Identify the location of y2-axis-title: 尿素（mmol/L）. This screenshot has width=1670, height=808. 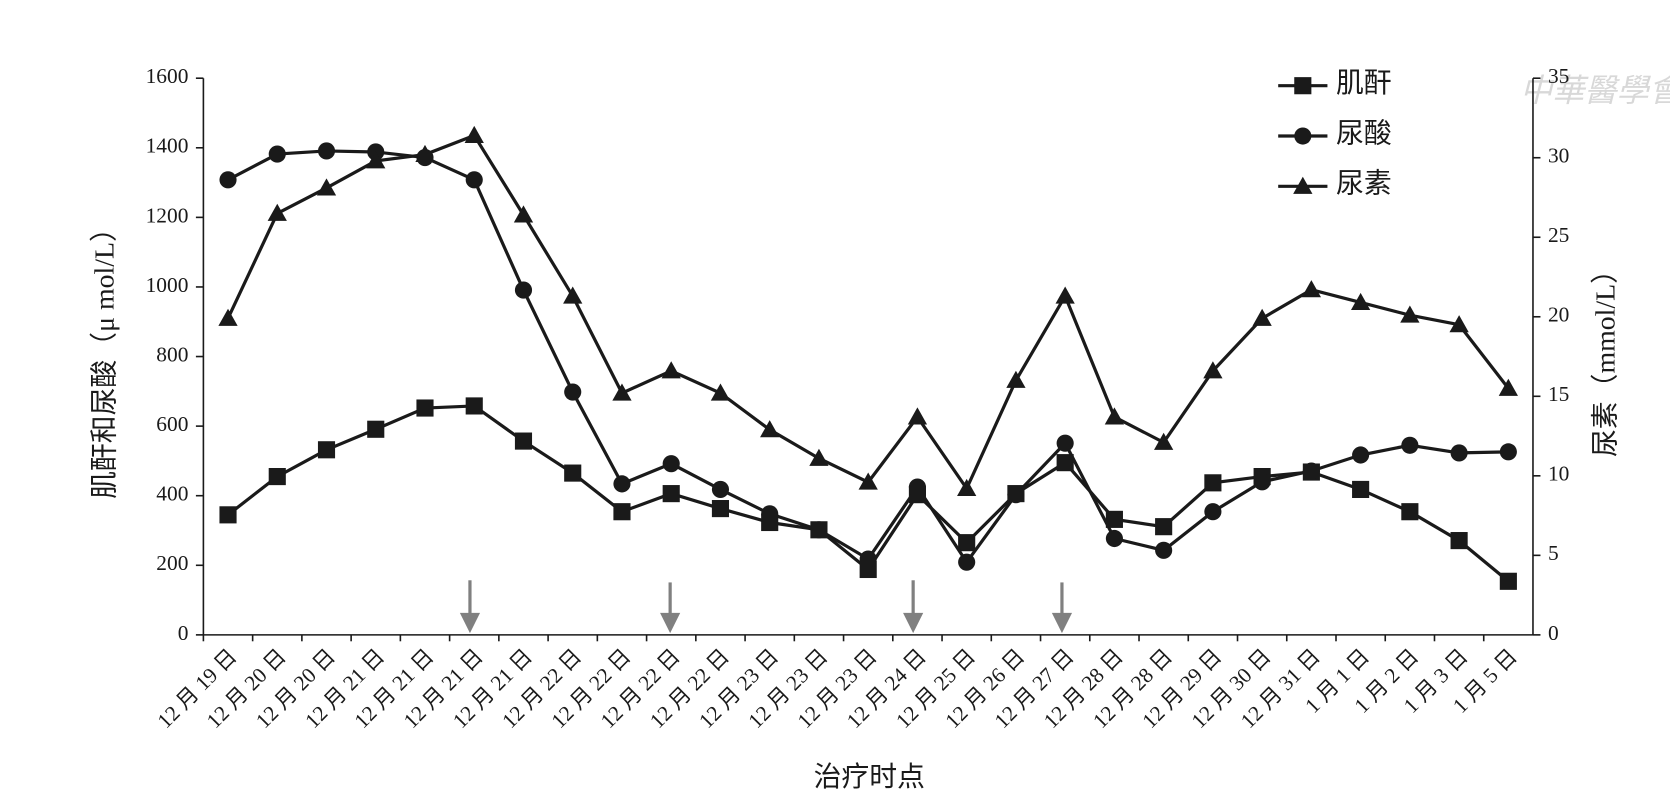
(1605, 356).